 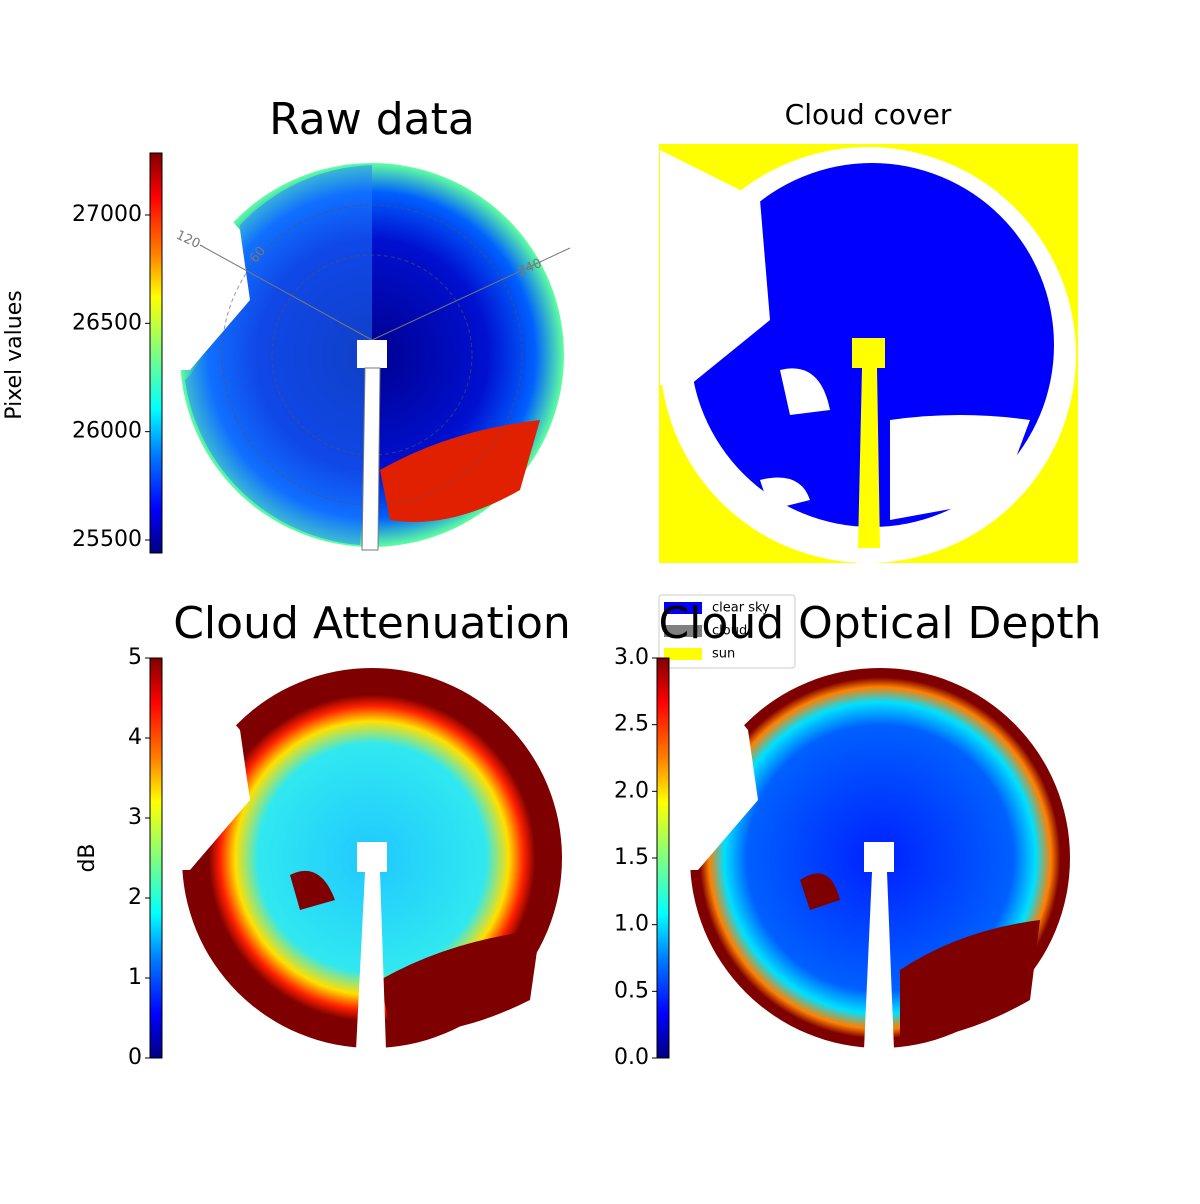 I want to click on colorbar-tick-label: 2.0, so click(x=631, y=790).